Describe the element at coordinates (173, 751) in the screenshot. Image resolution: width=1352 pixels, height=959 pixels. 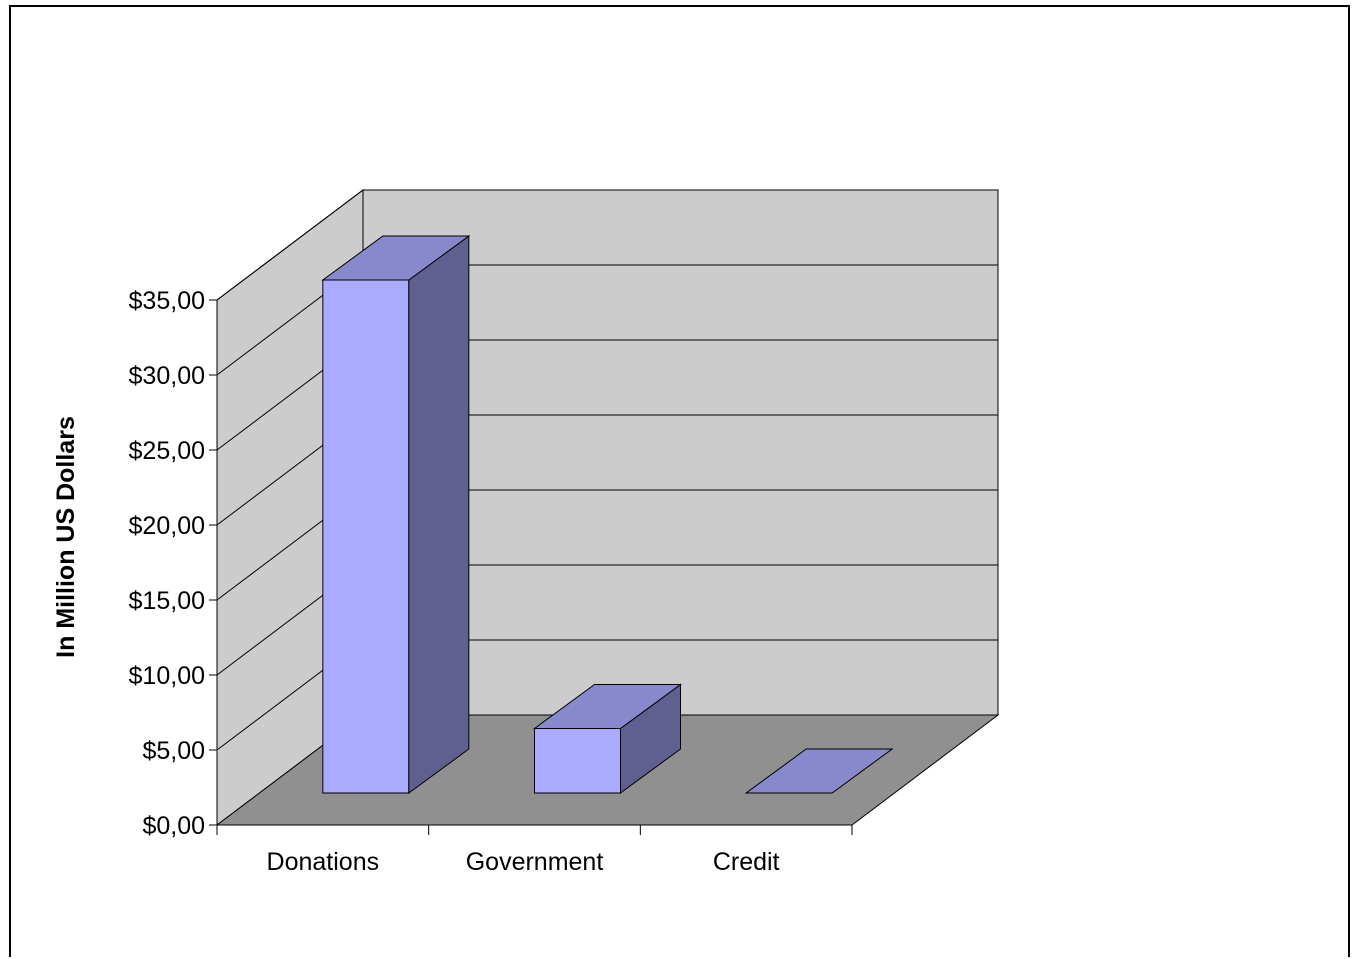
I see `y-tick-label: $5,00` at that location.